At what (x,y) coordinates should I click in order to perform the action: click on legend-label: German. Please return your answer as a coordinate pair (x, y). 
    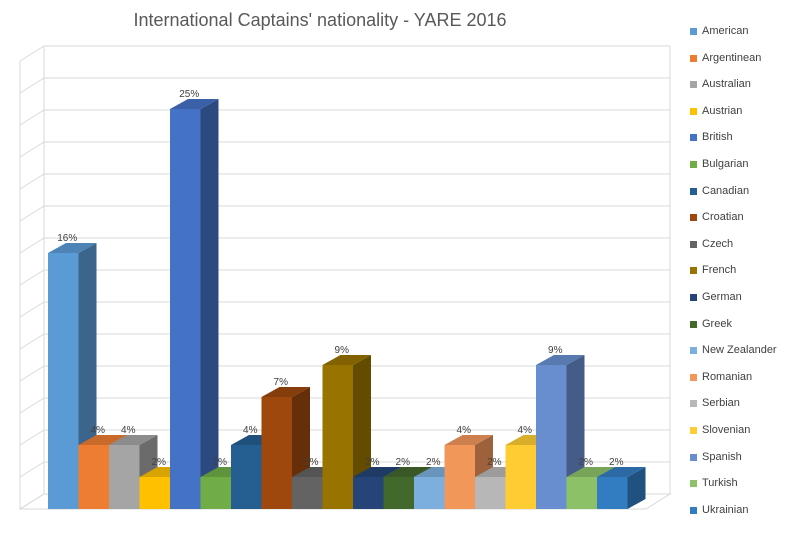
    Looking at the image, I should click on (722, 296).